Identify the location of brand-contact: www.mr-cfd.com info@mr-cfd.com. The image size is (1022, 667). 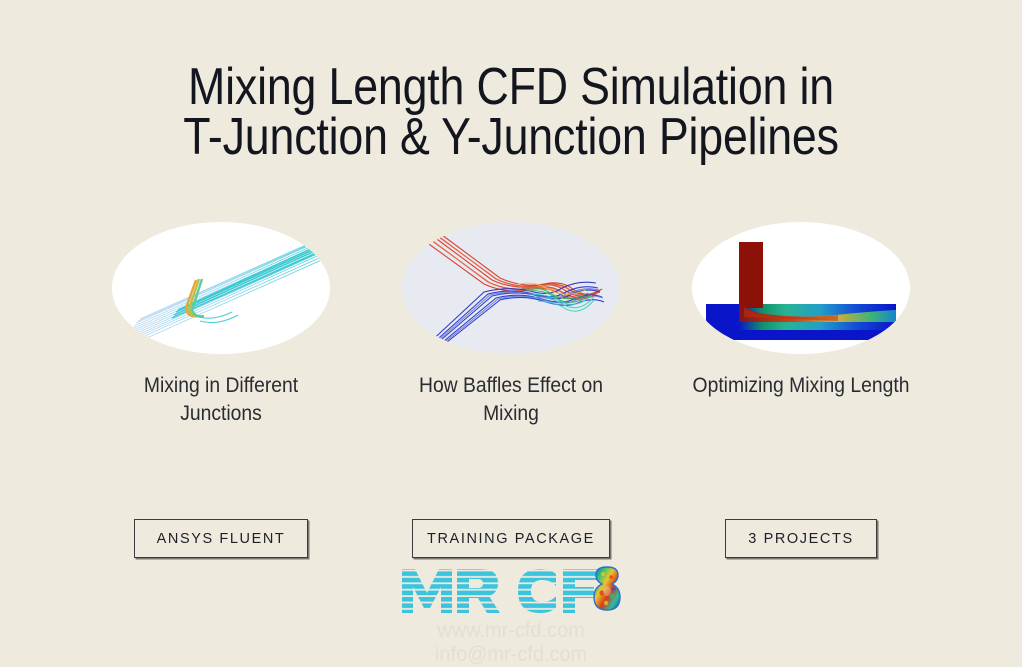
(511, 643).